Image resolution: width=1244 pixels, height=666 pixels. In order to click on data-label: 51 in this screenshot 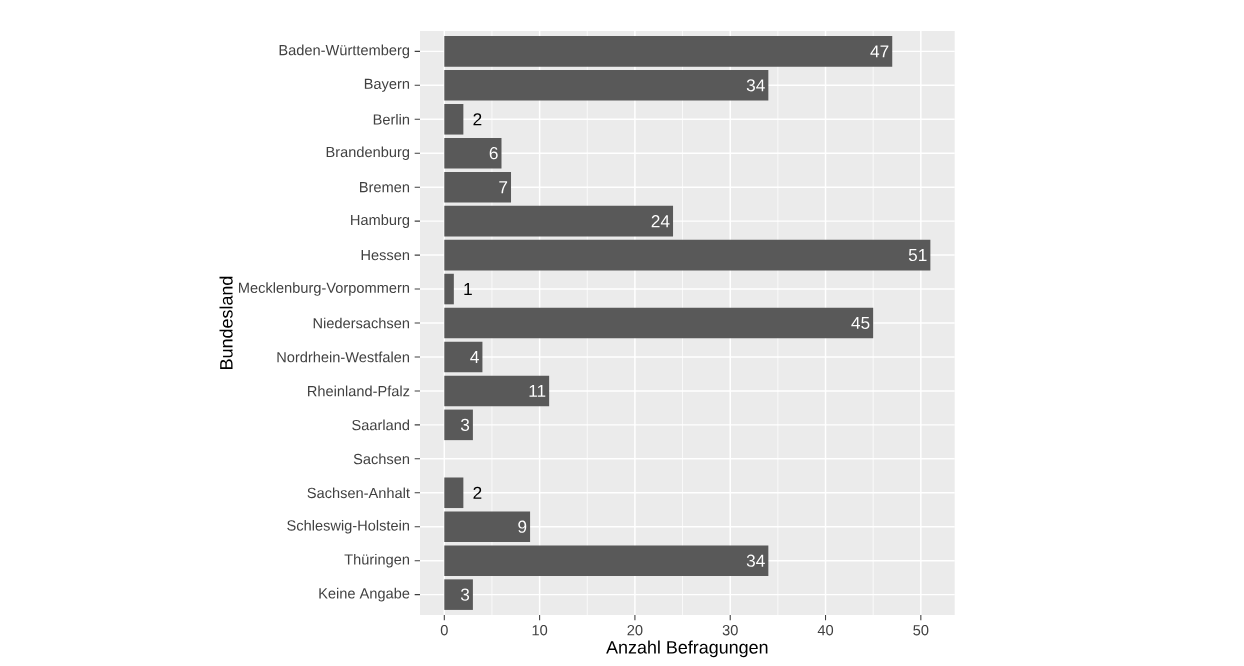, I will do `click(917, 255)`.